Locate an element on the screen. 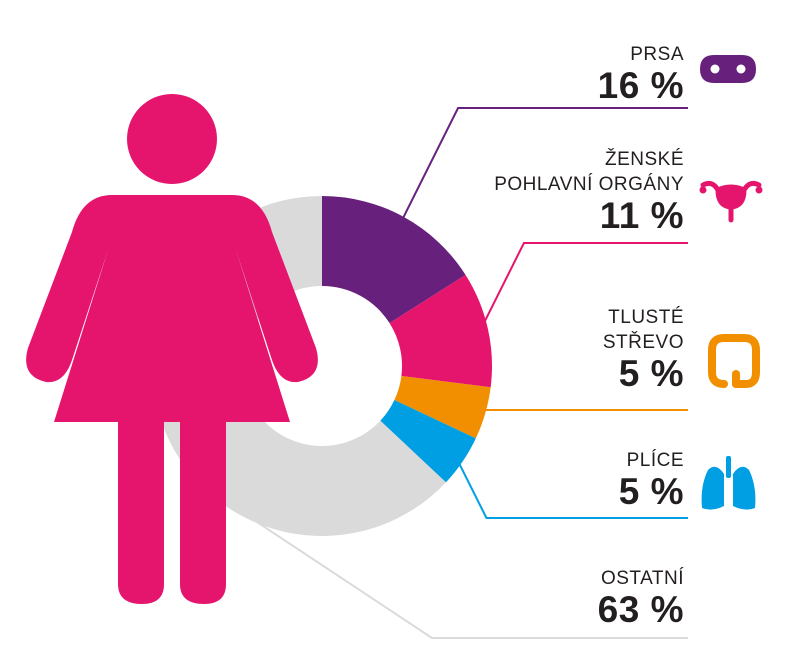  category-label: PRSA is located at coordinates (657, 54).